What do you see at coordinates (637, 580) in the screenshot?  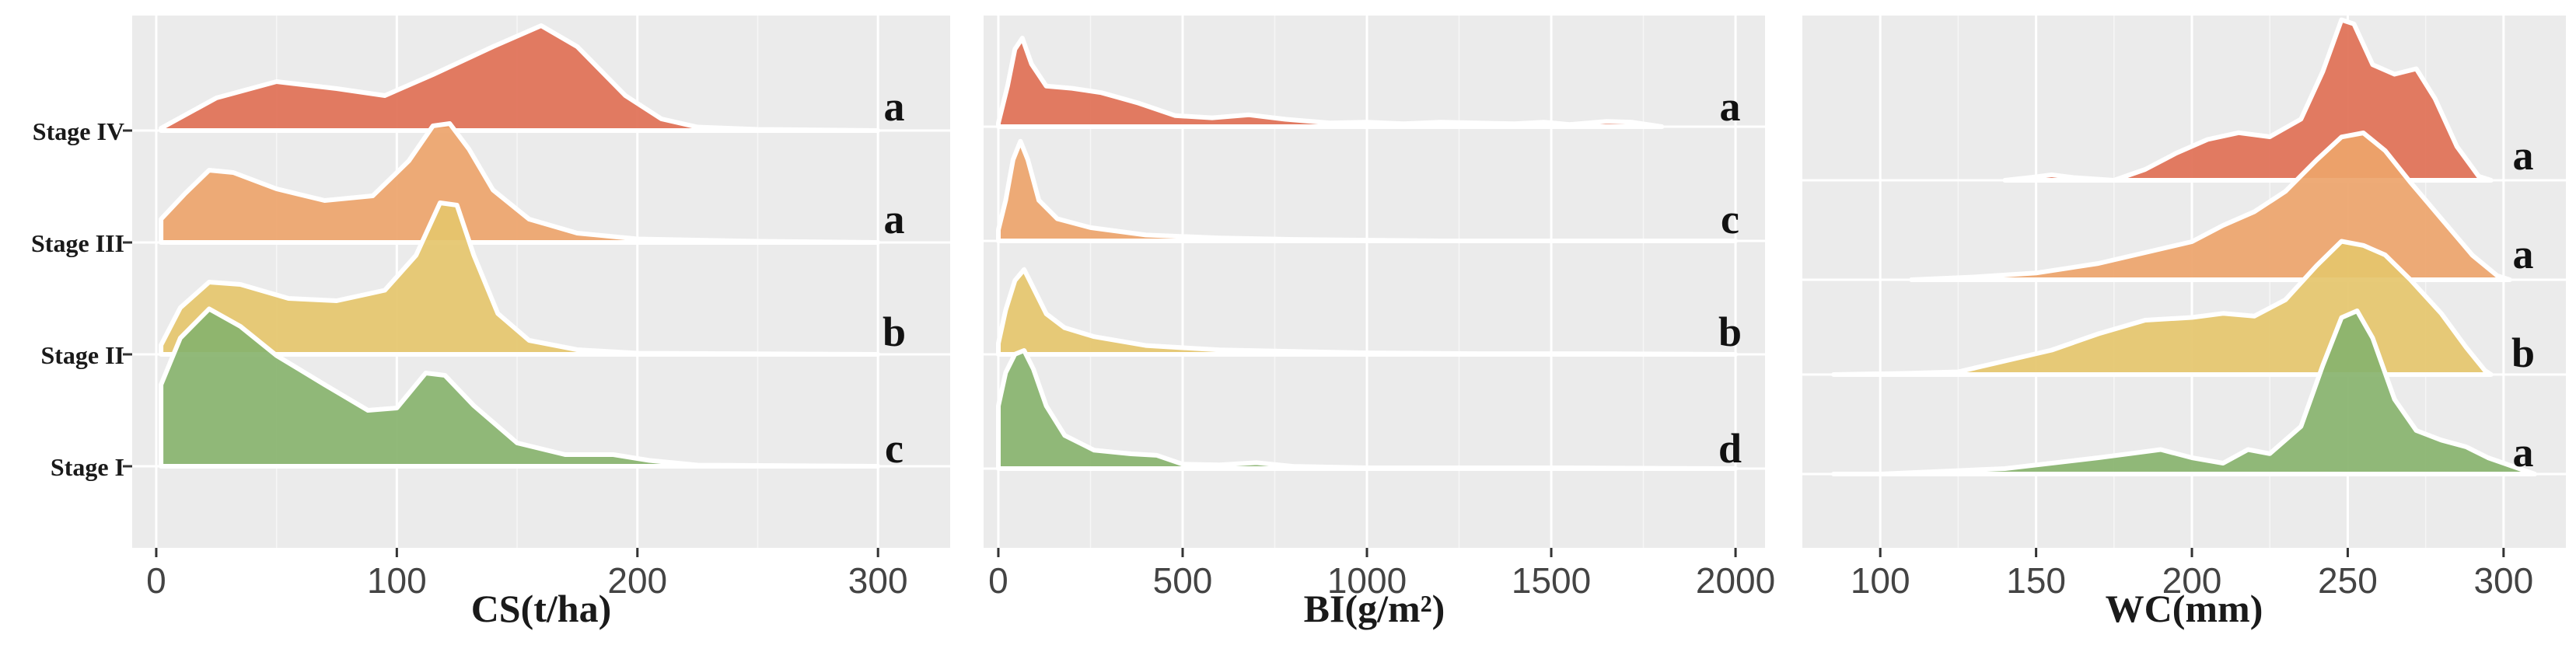 I see `cs-x-tick-label: 200` at bounding box center [637, 580].